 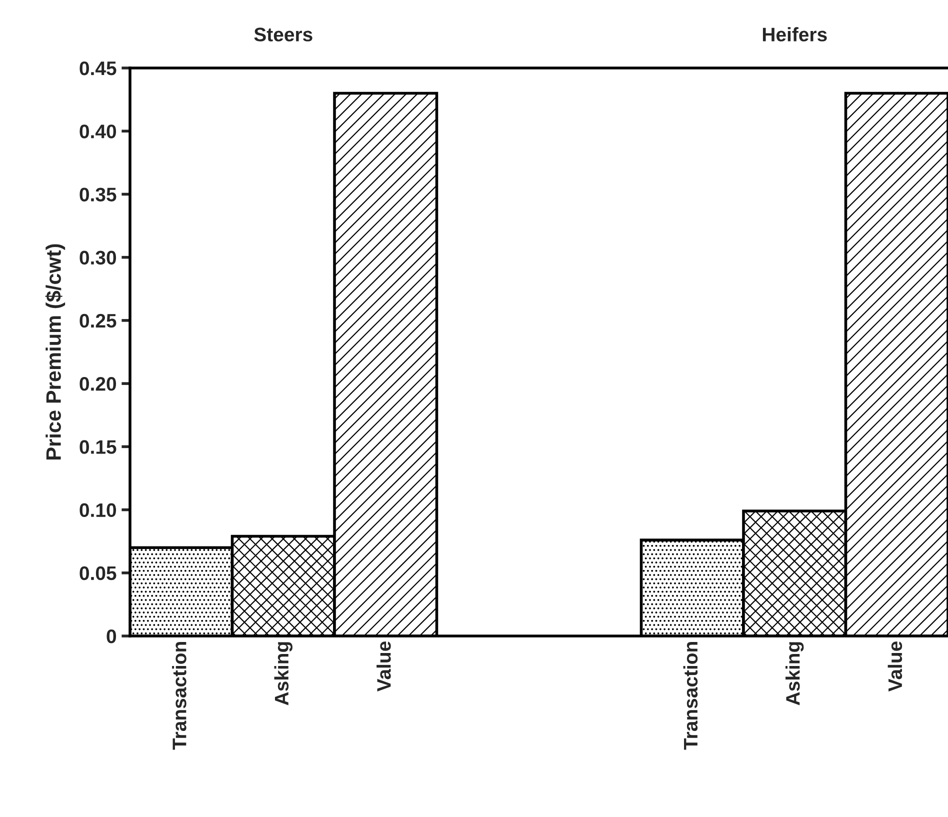 What do you see at coordinates (98, 321) in the screenshot?
I see `y-tick-label: 0.25` at bounding box center [98, 321].